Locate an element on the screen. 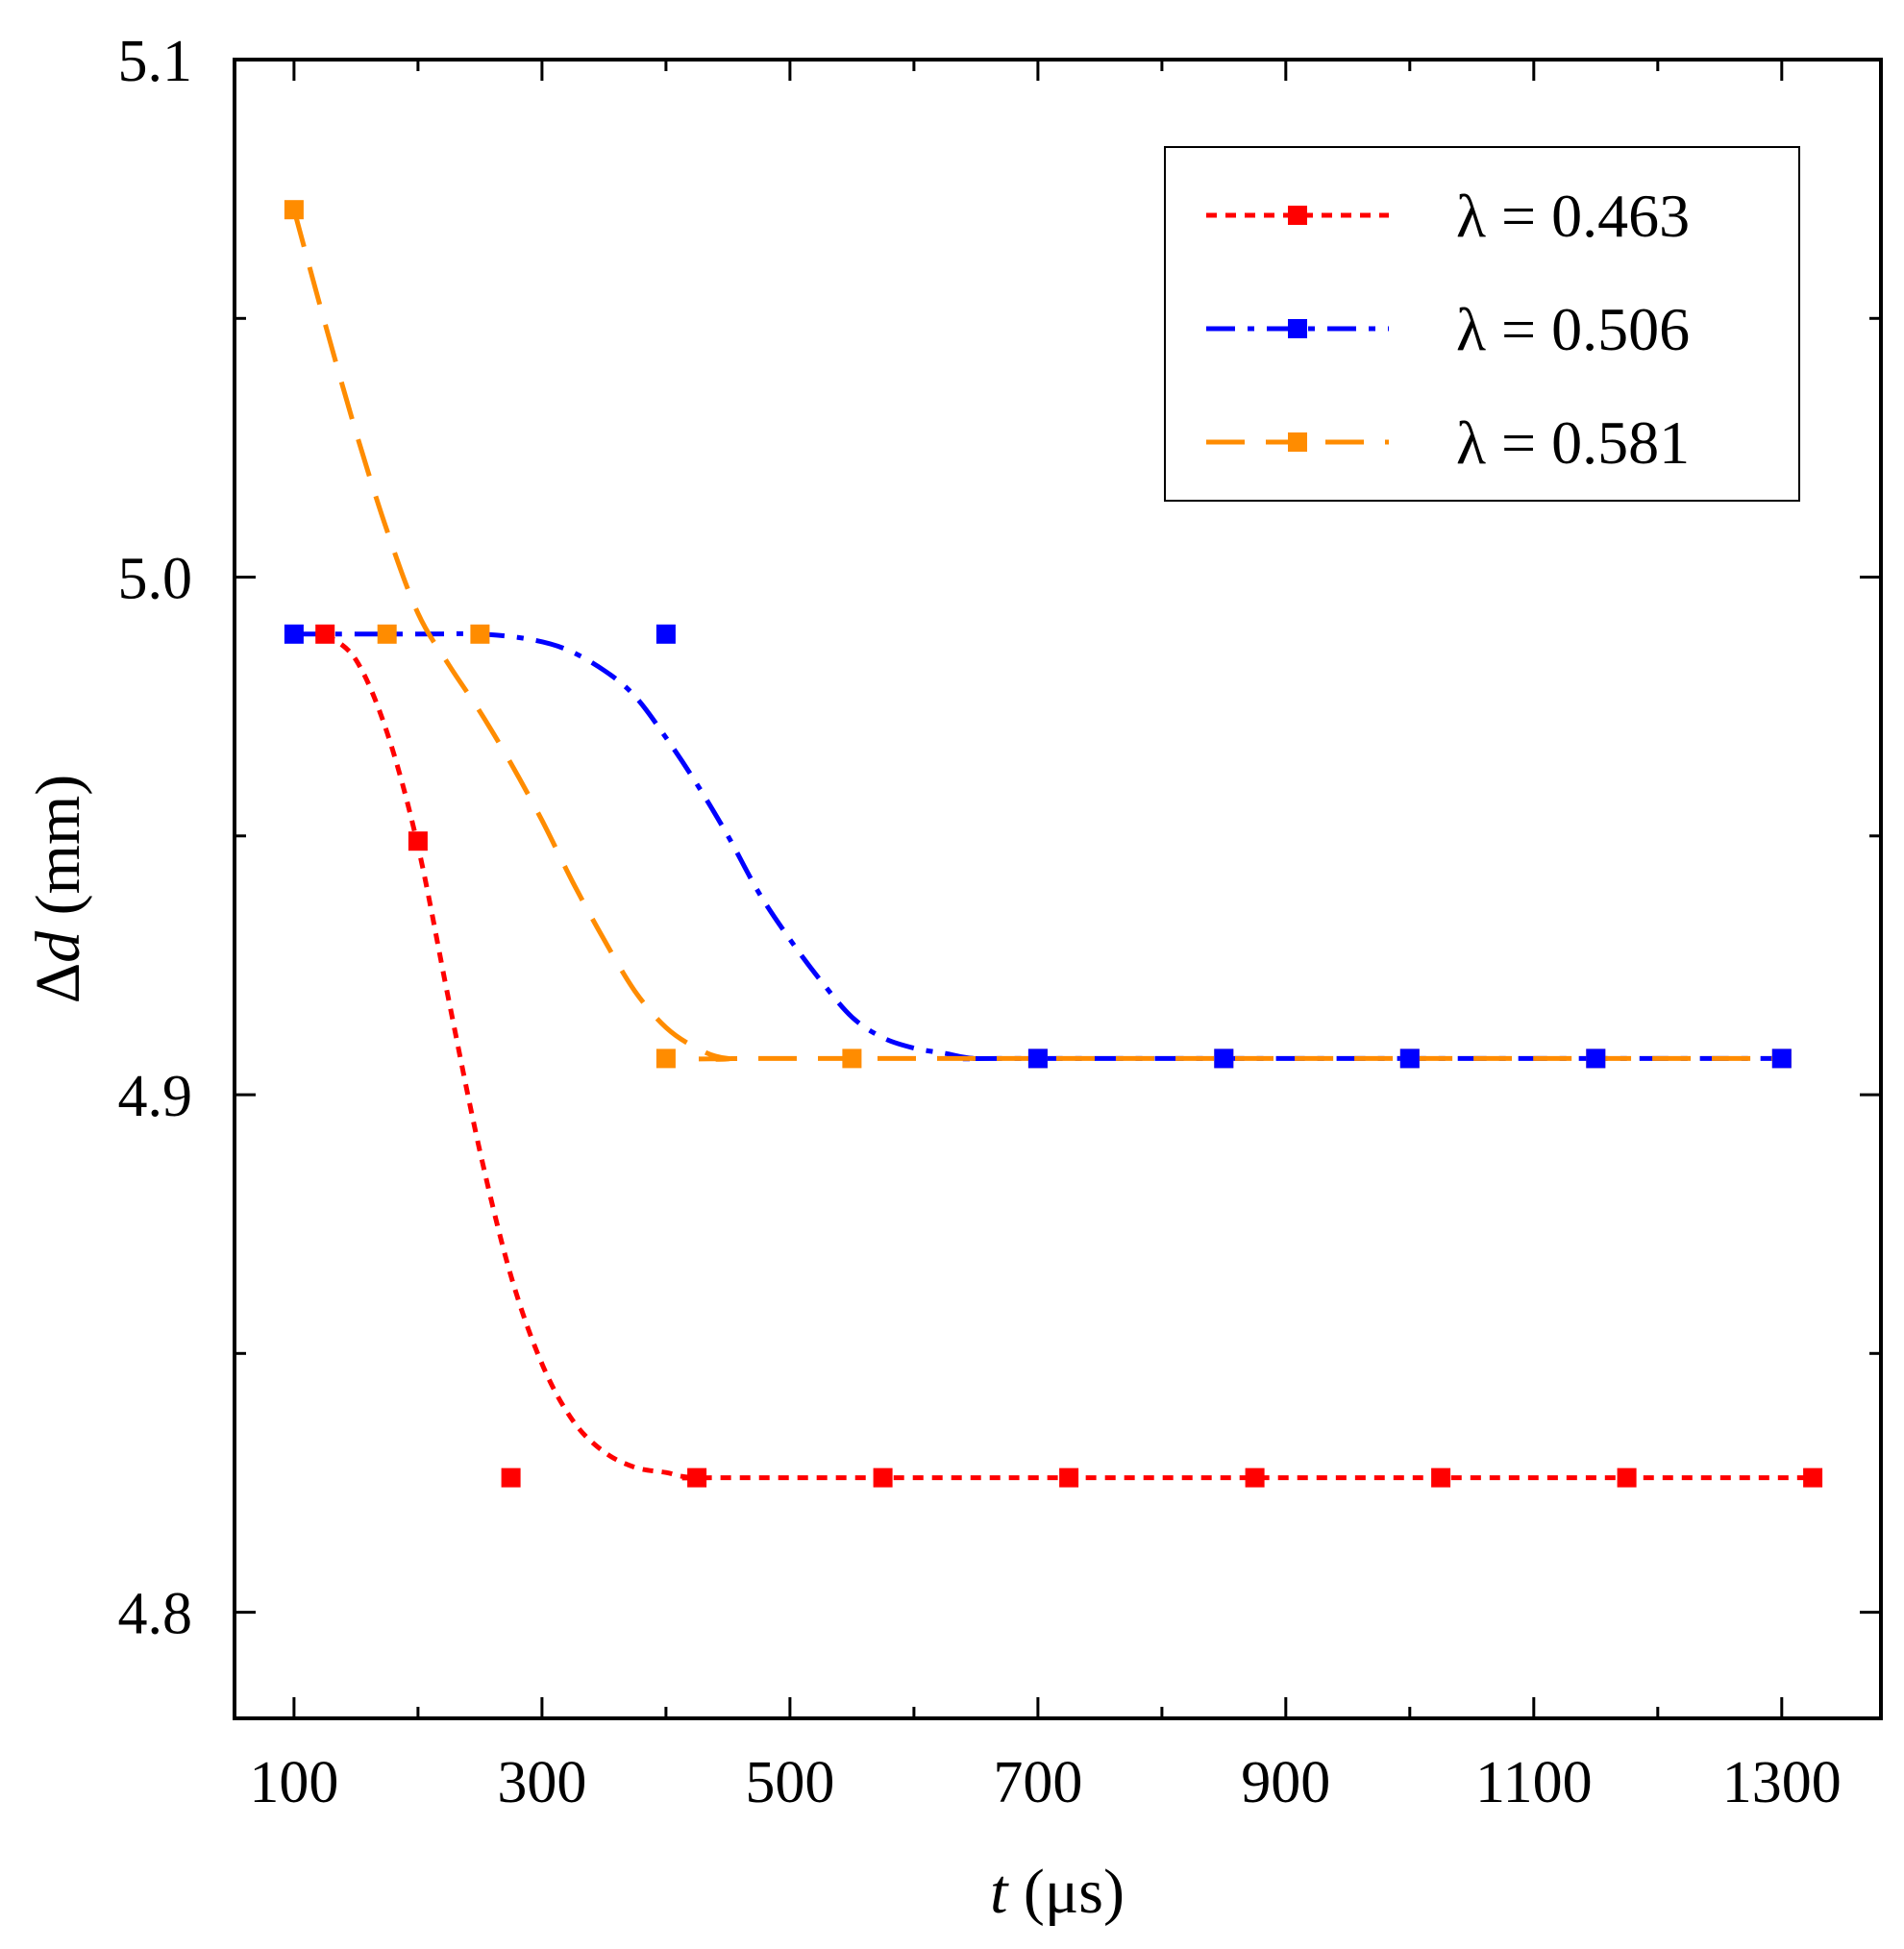 The width and height of the screenshot is (1904, 1949). y-tick-label: 5.0 is located at coordinates (155, 579).